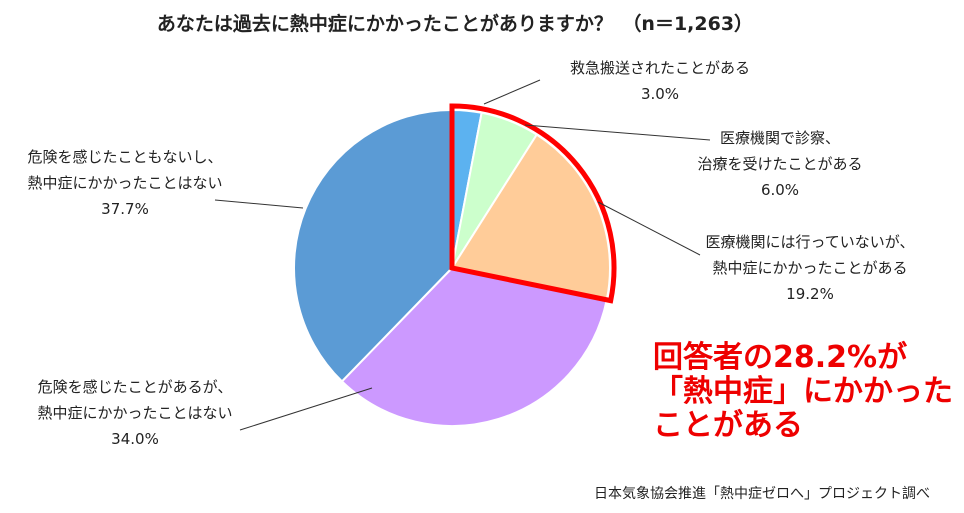  Describe the element at coordinates (124, 157) in the screenshot. I see `slice-label-5-line-1: 危険を感じたこともないし、` at that location.